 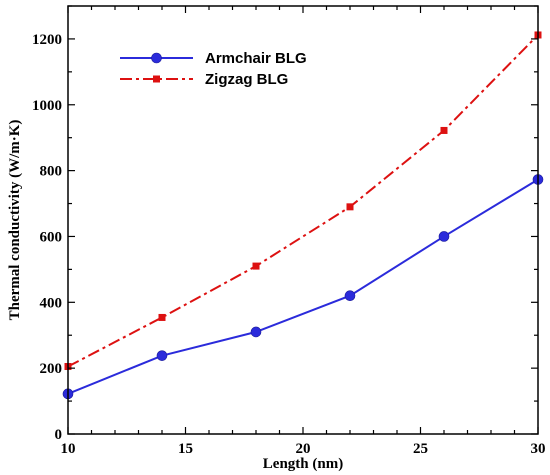 I want to click on y-tick-label: 1200, so click(x=47, y=40).